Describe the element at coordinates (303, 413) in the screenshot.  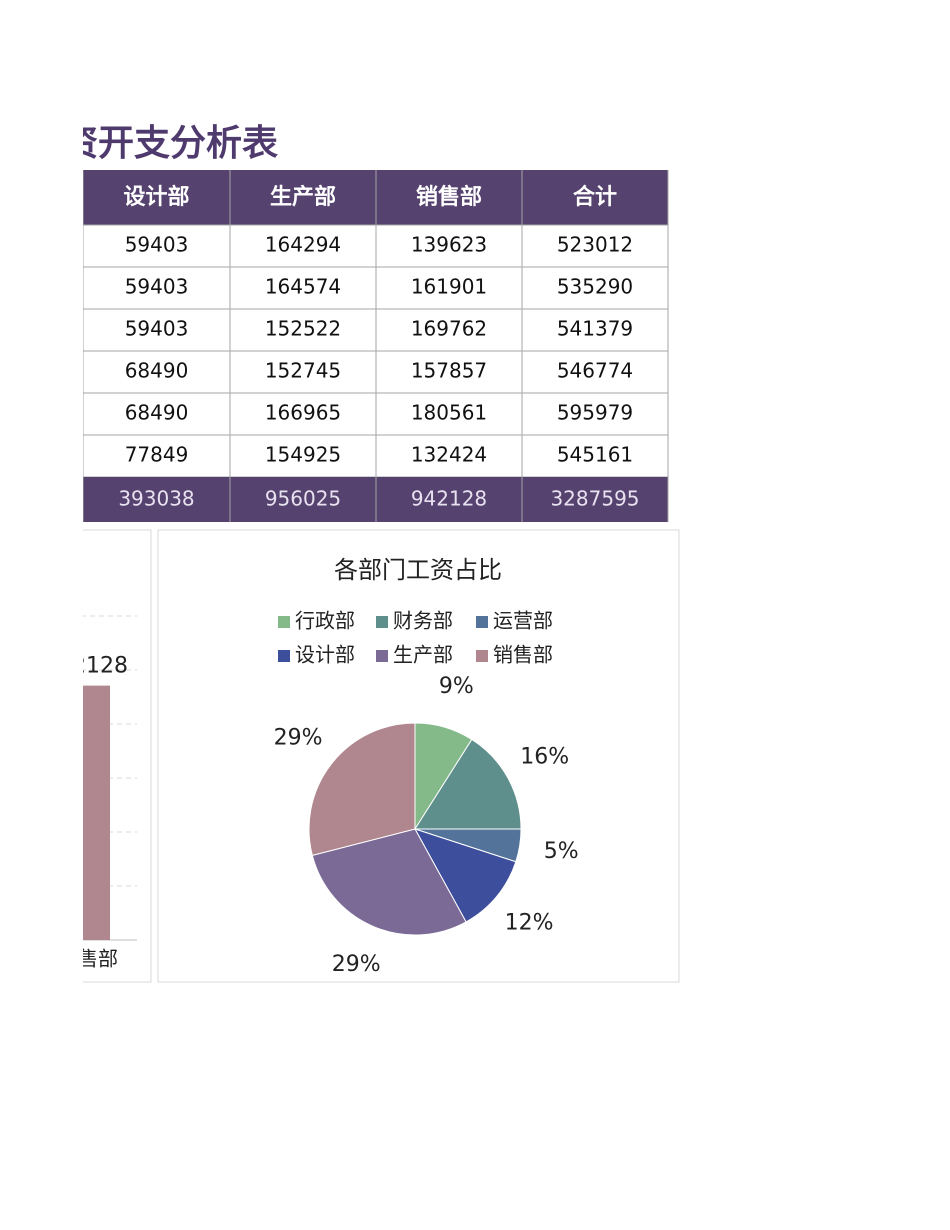
I see `table-cell: 166965` at that location.